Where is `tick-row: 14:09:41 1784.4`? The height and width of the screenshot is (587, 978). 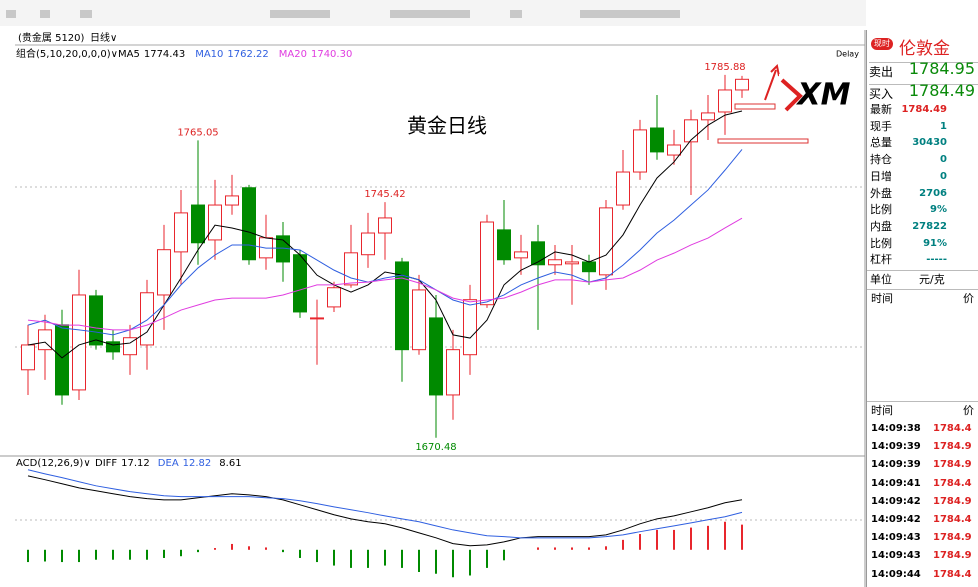
tick-row: 14:09:41 1784.4 is located at coordinates (922, 484).